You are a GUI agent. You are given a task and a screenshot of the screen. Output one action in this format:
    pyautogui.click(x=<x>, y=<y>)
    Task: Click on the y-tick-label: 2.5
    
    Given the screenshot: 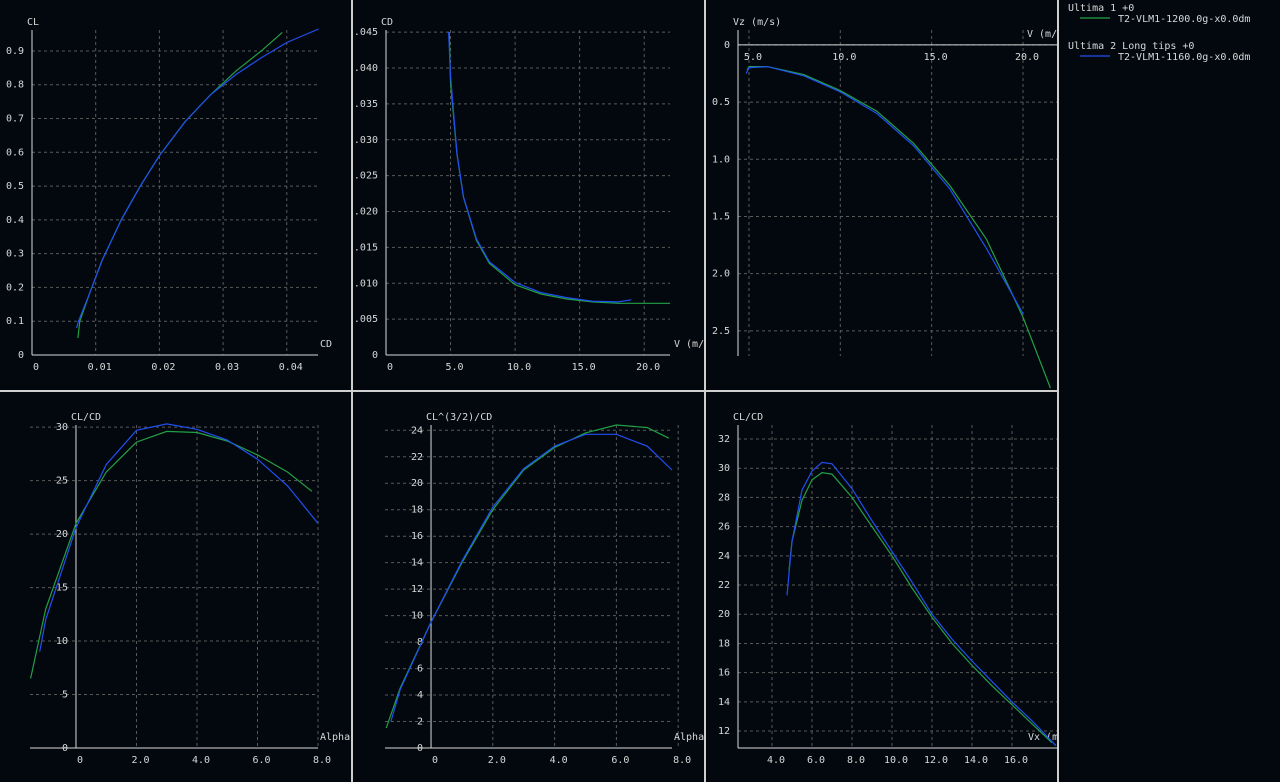 What is the action you would take?
    pyautogui.click(x=721, y=331)
    